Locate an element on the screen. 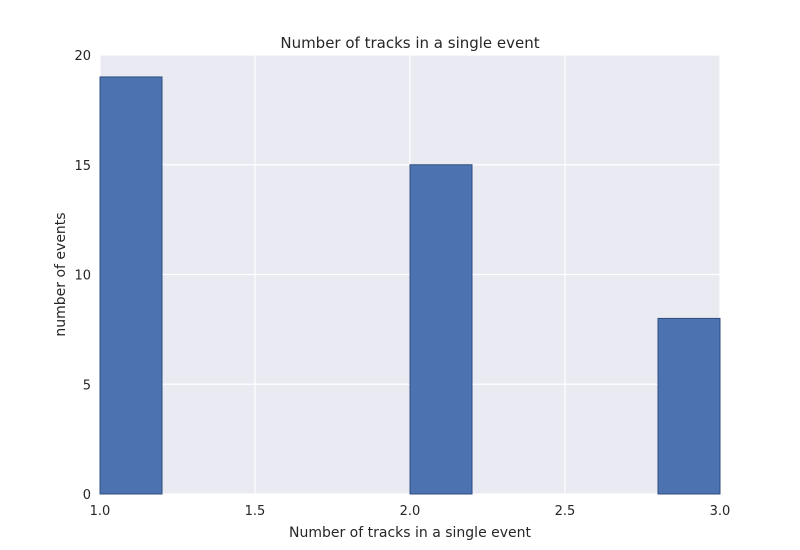 The image size is (800, 550). y-tick-label: 0 is located at coordinates (87, 495).